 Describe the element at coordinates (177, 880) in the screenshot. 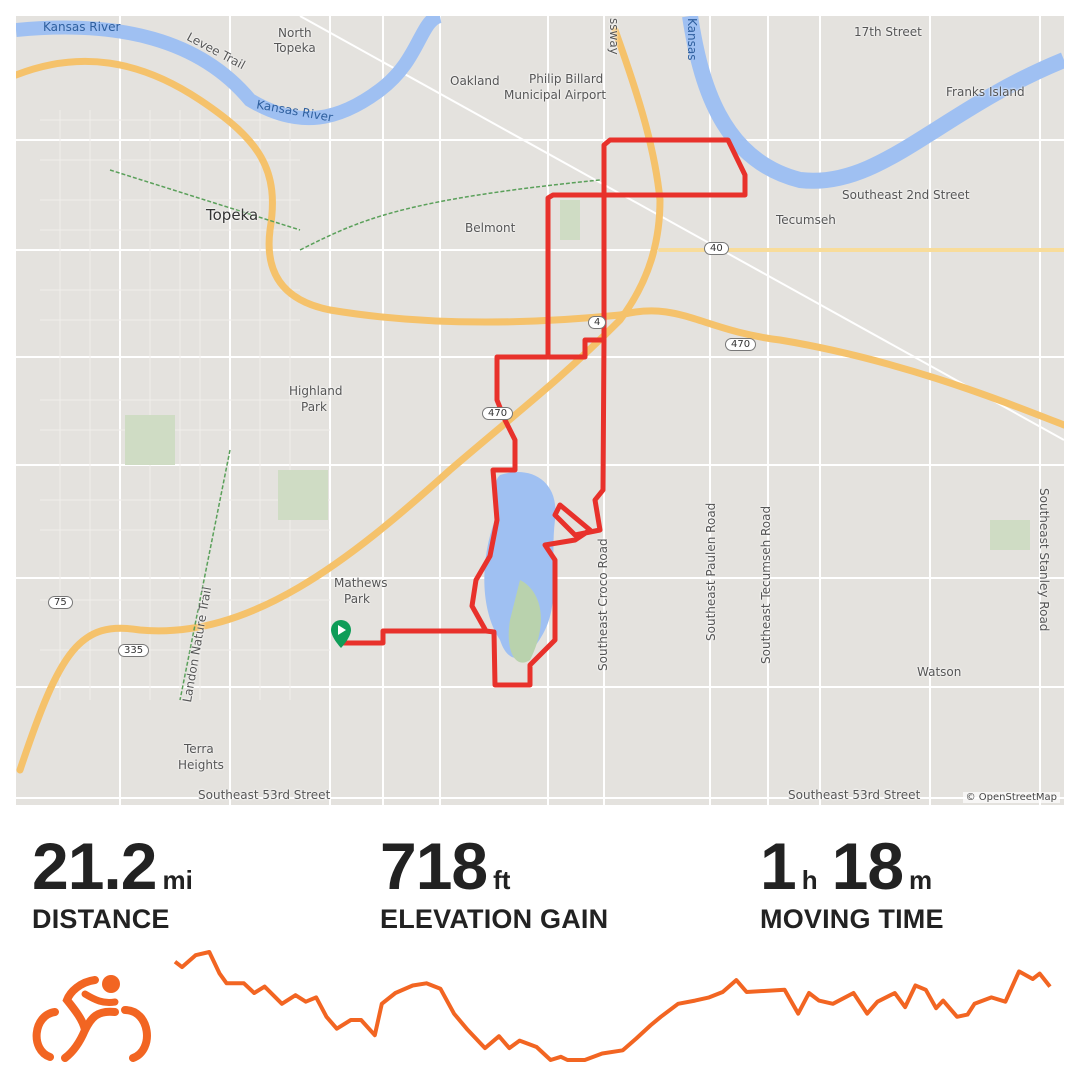

I see `distance-unit: mi` at that location.